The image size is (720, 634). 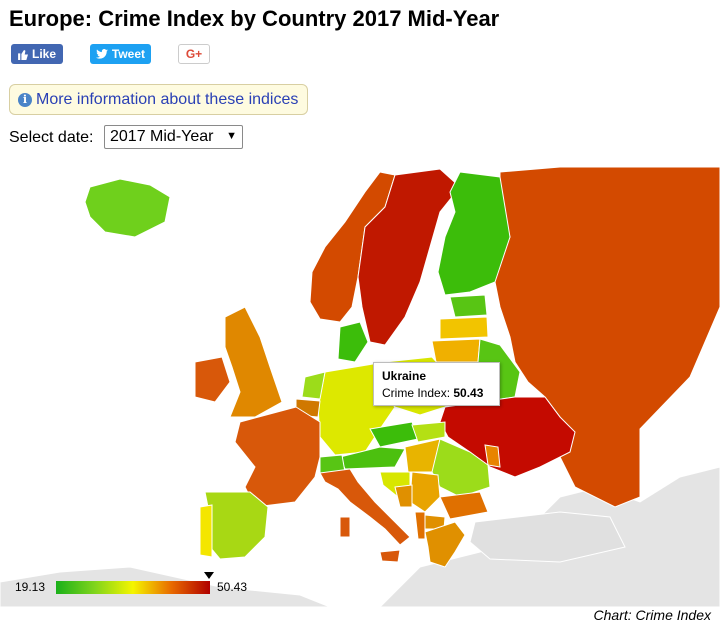 I want to click on country-slovakia, so click(x=428, y=432).